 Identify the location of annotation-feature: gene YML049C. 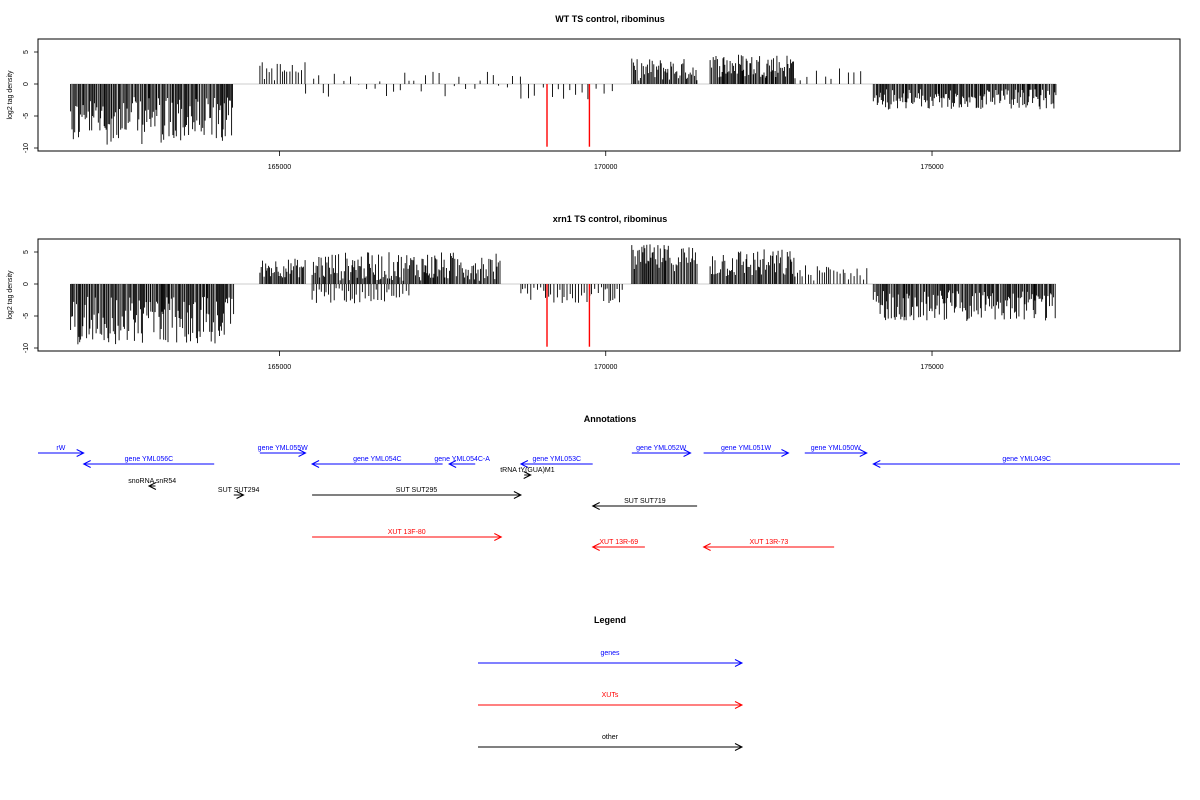
(1026, 462).